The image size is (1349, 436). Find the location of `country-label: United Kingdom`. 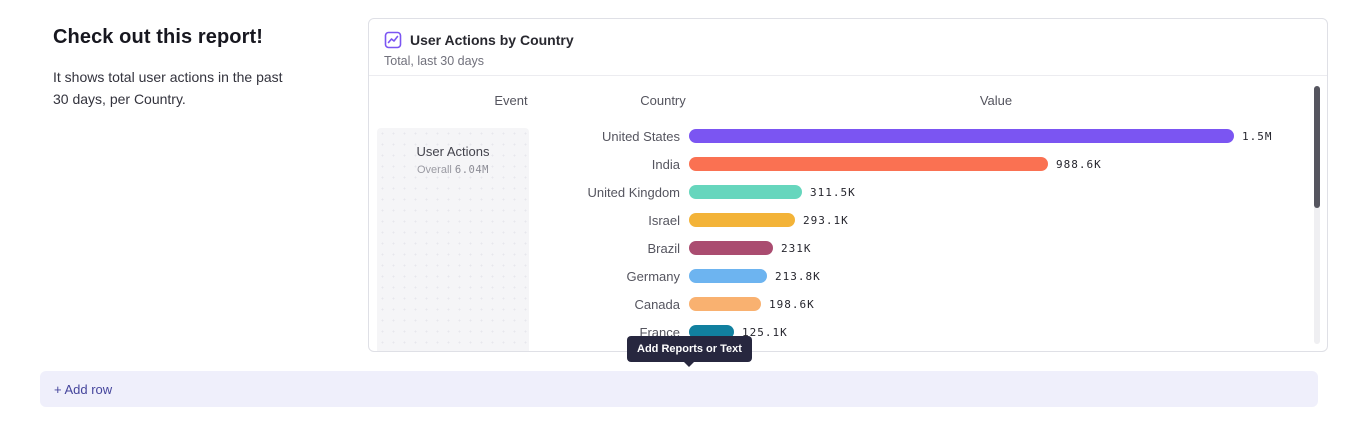

country-label: United Kingdom is located at coordinates (634, 192).